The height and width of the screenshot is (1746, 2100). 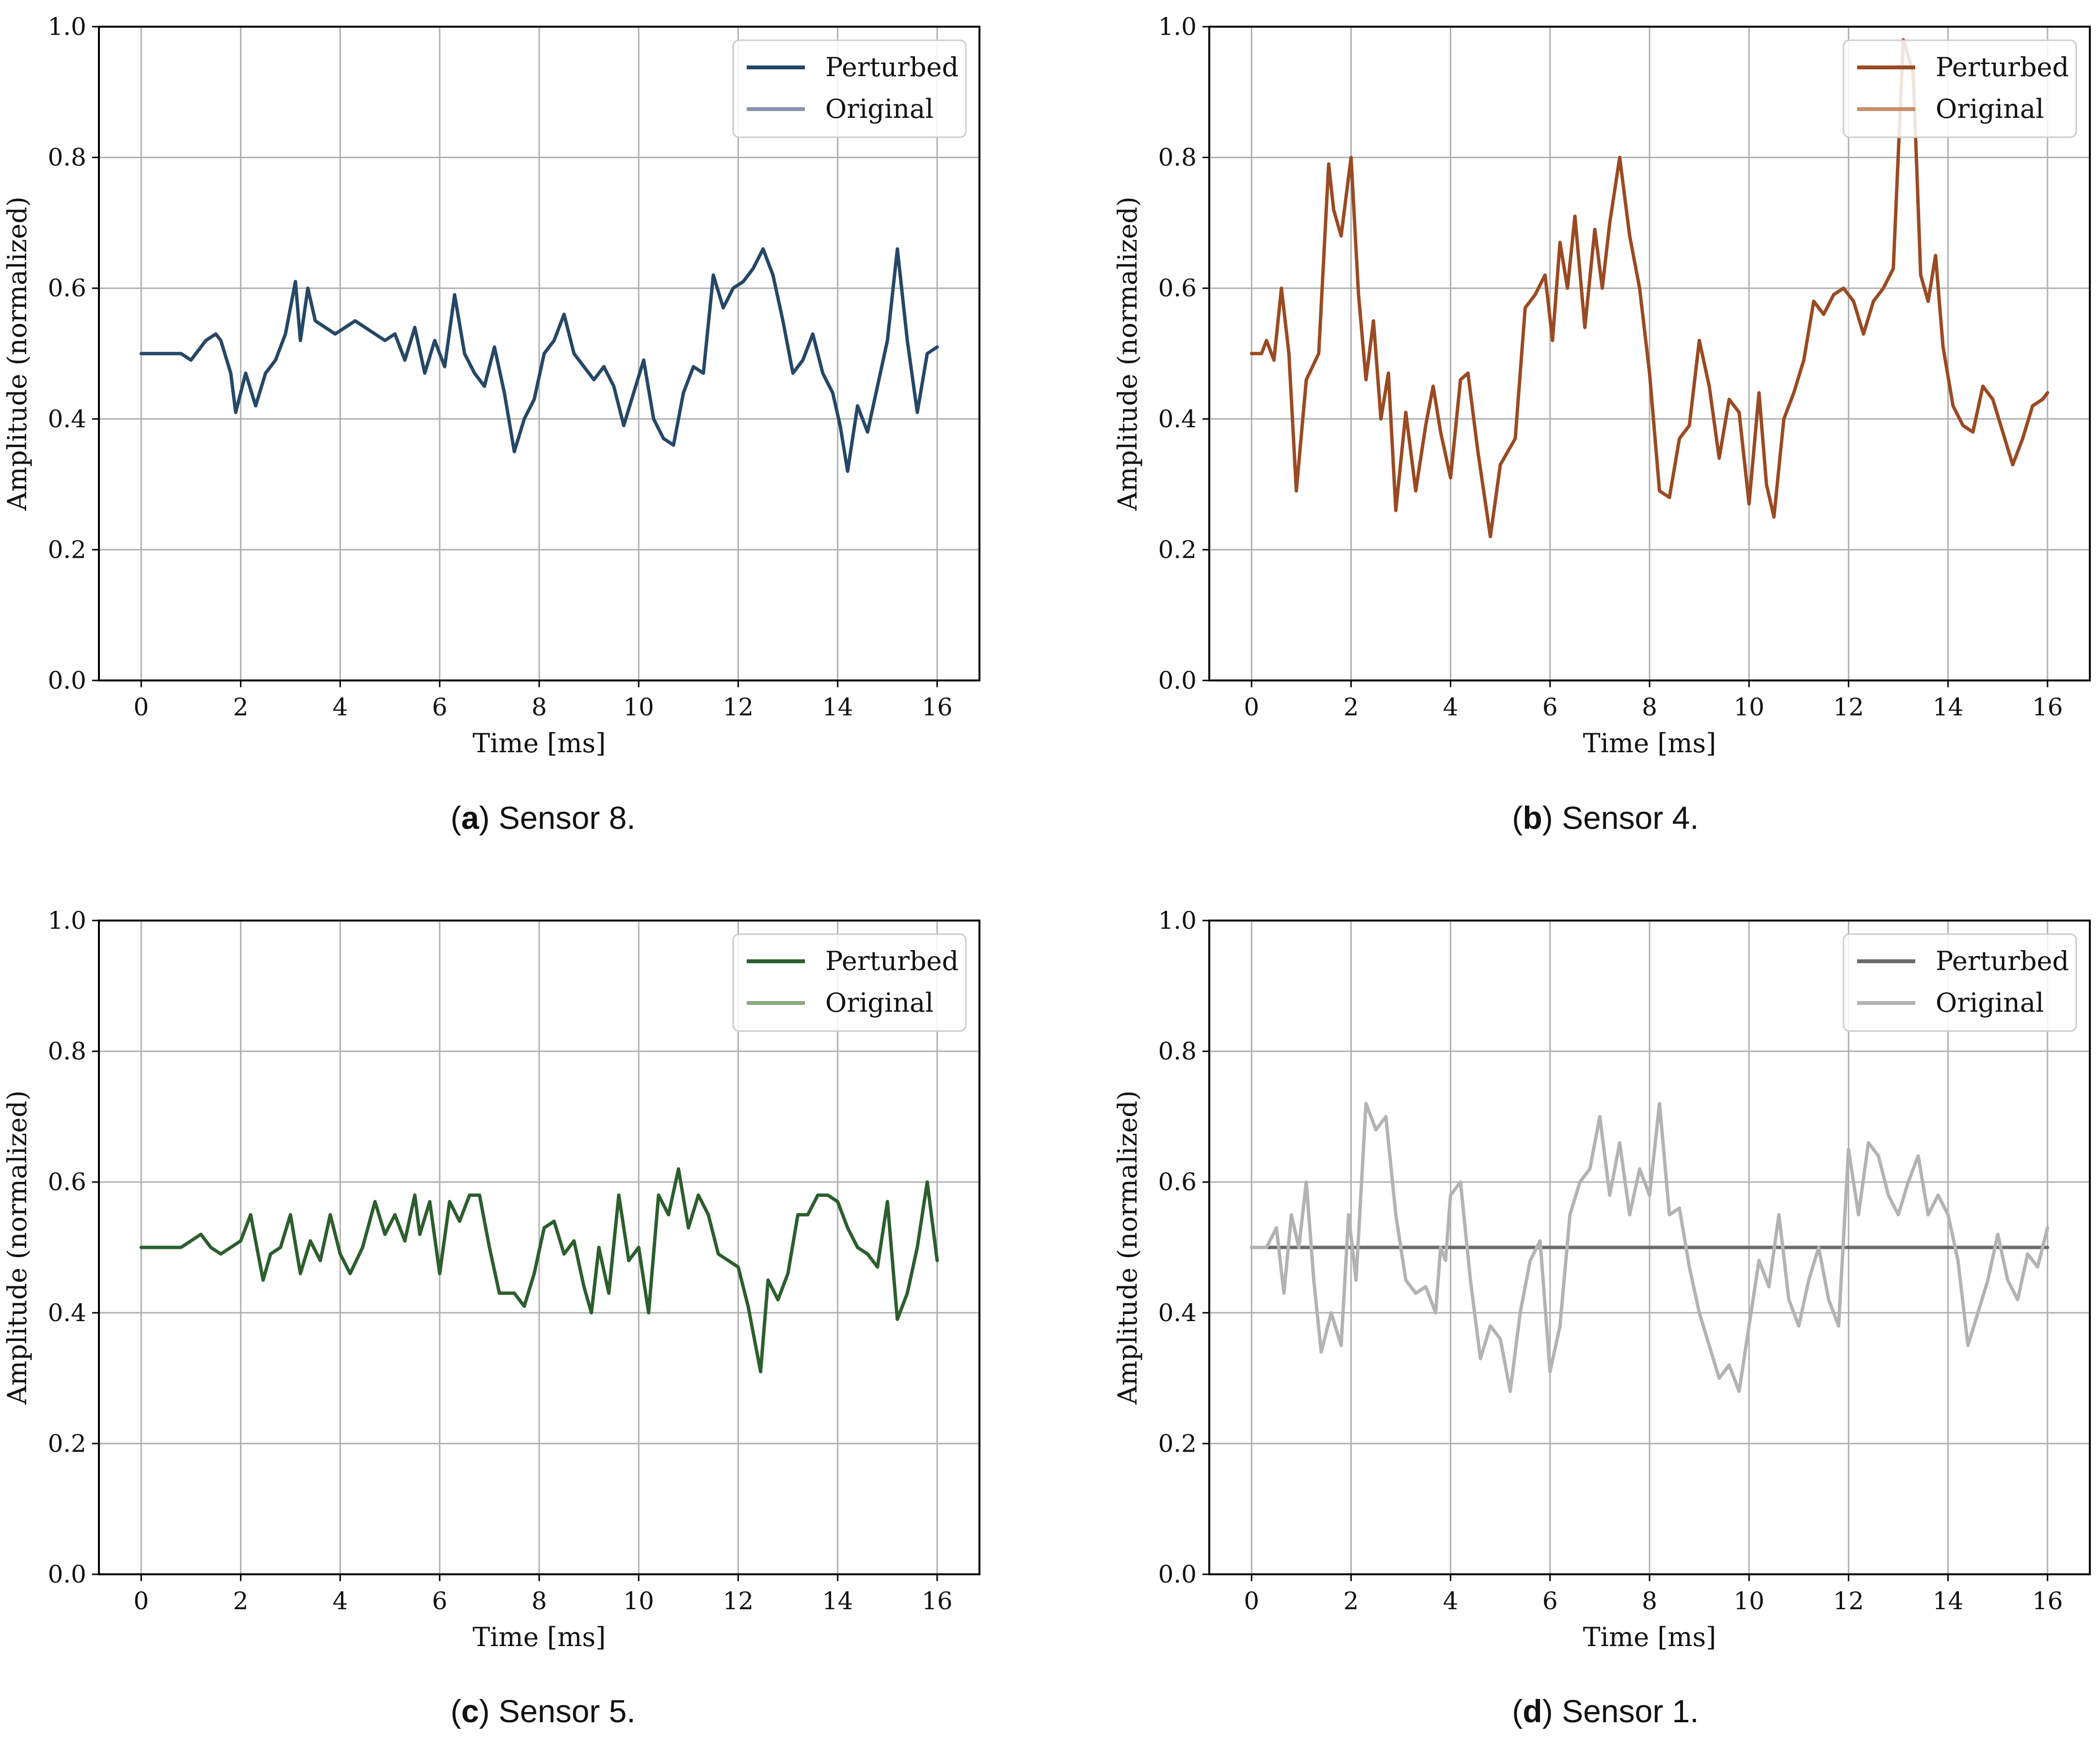 I want to click on caption-letter: b, so click(x=1532, y=818).